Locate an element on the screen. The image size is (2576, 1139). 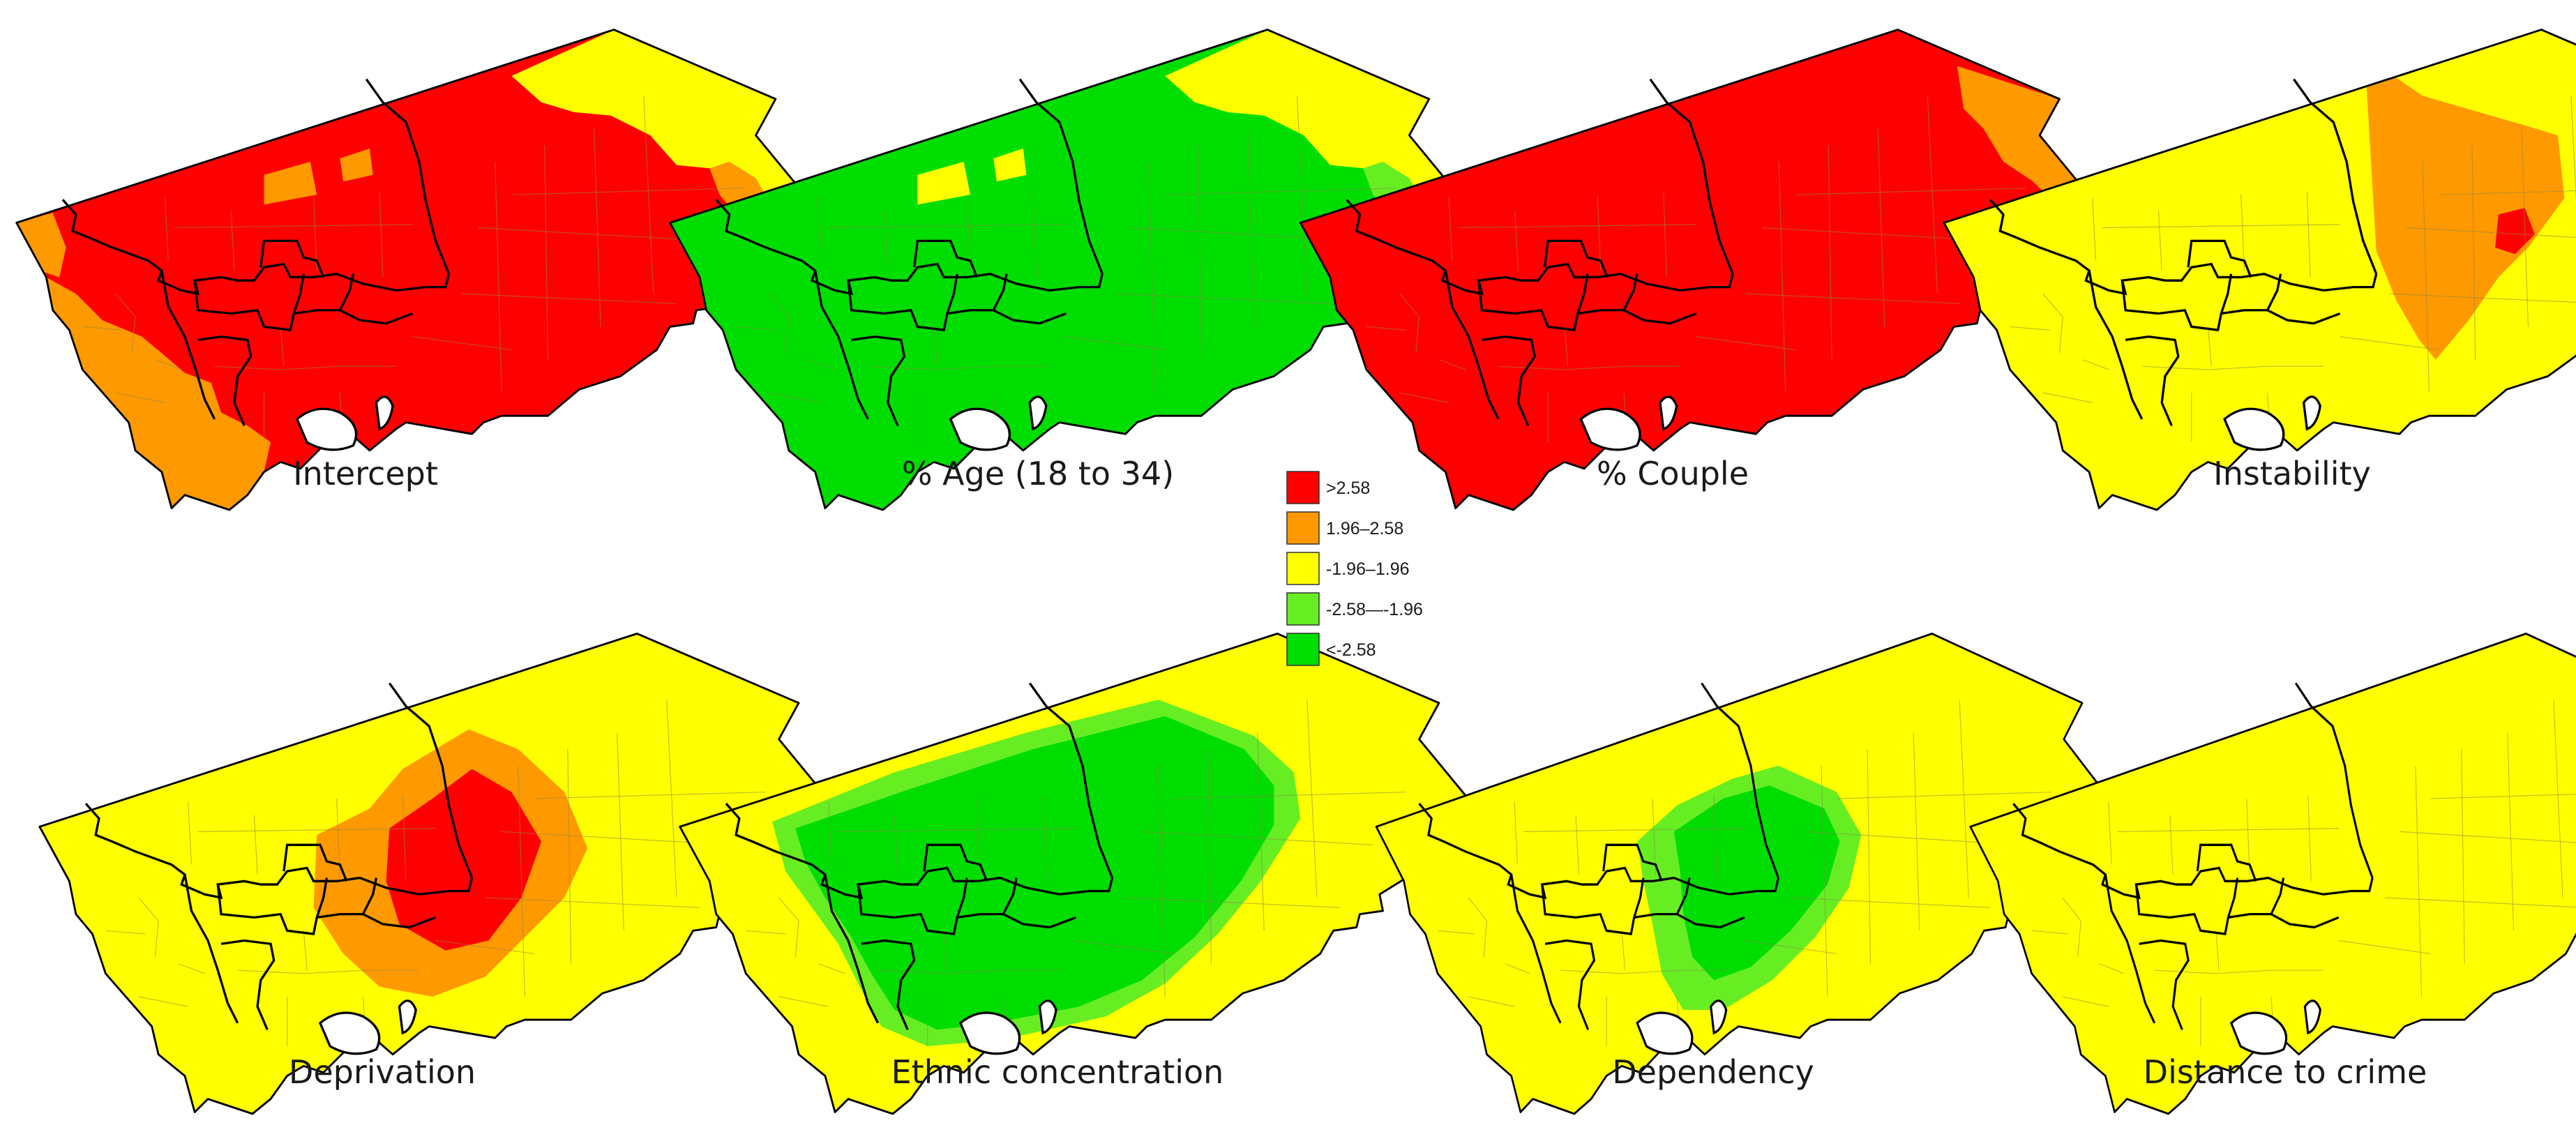
legend-entry: >2.58 is located at coordinates (1328, 487).